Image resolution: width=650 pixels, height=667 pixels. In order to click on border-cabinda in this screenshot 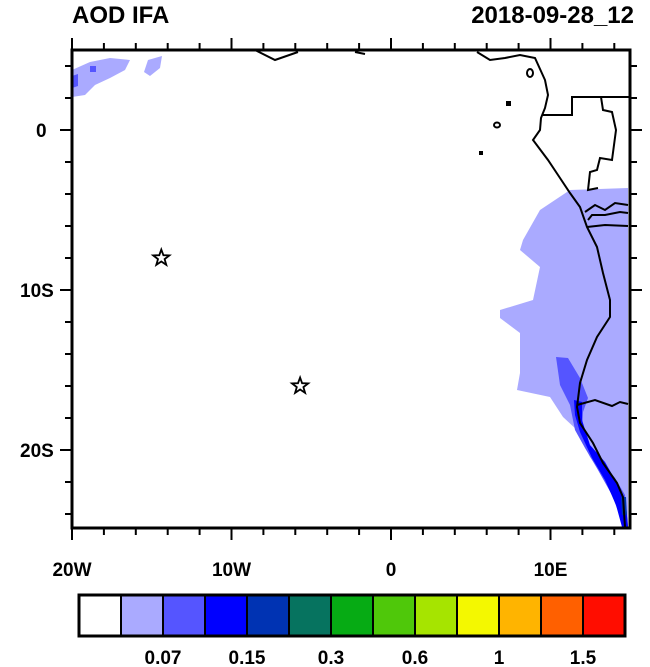, I will do `click(606, 207)`.